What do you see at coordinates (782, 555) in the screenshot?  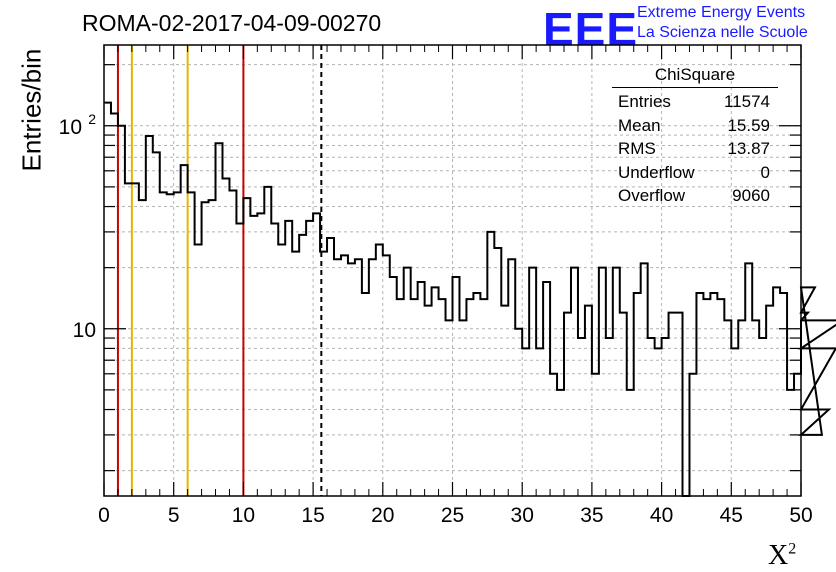 I see `x-axis-label: X2` at bounding box center [782, 555].